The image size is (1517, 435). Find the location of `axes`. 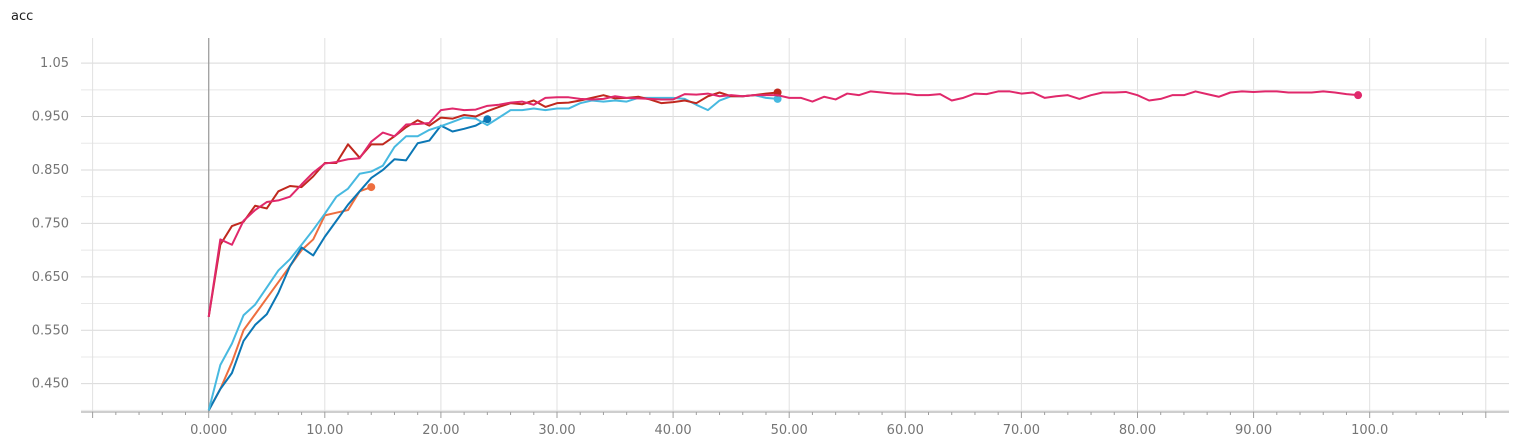

axes is located at coordinates (795, 414).